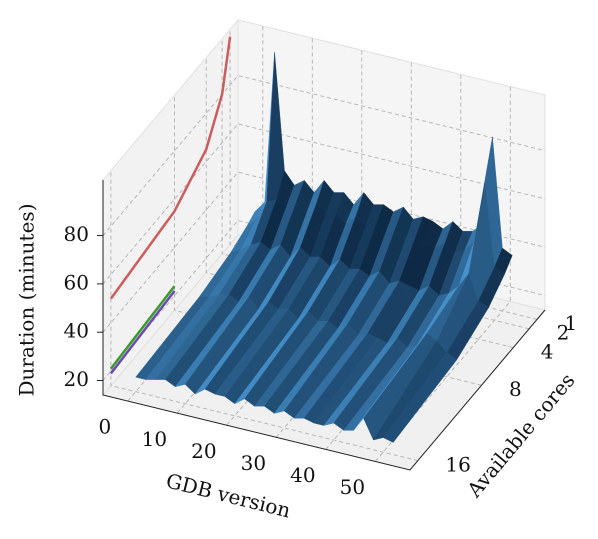  What do you see at coordinates (515, 389) in the screenshot?
I see `y-tick-label: 8` at bounding box center [515, 389].